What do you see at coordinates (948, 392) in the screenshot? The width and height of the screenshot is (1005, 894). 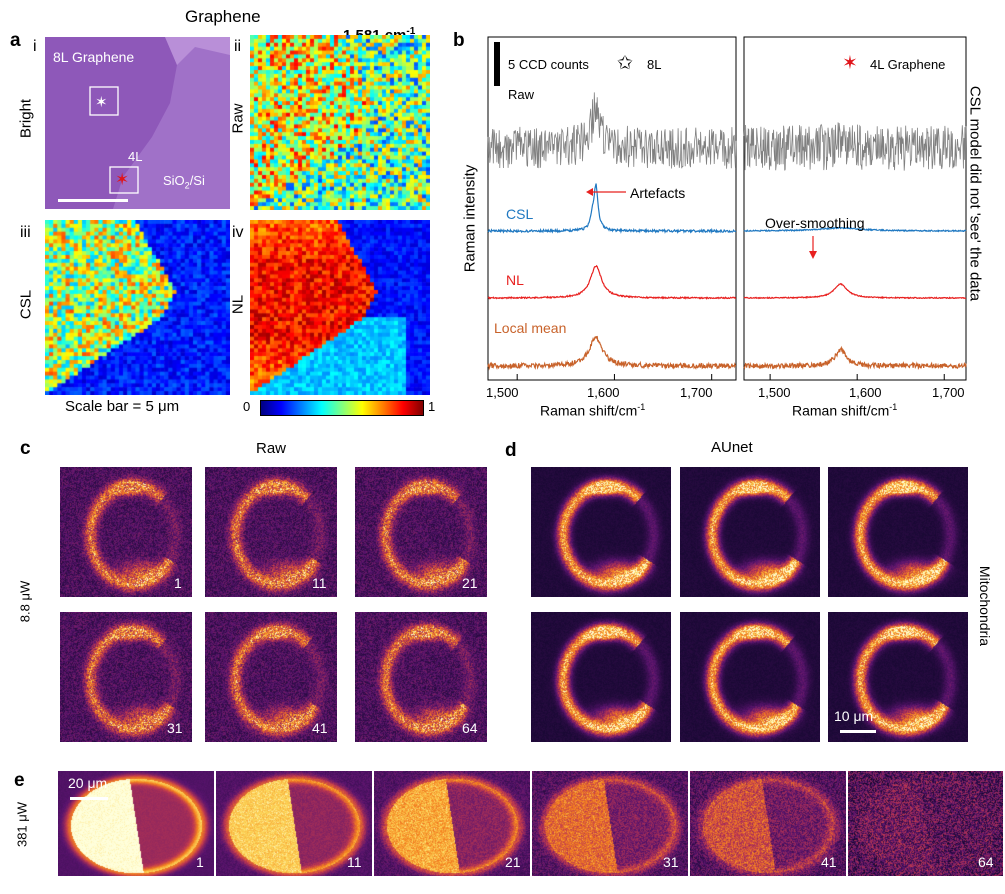 I see `tick-right-1700: 1,700` at bounding box center [948, 392].